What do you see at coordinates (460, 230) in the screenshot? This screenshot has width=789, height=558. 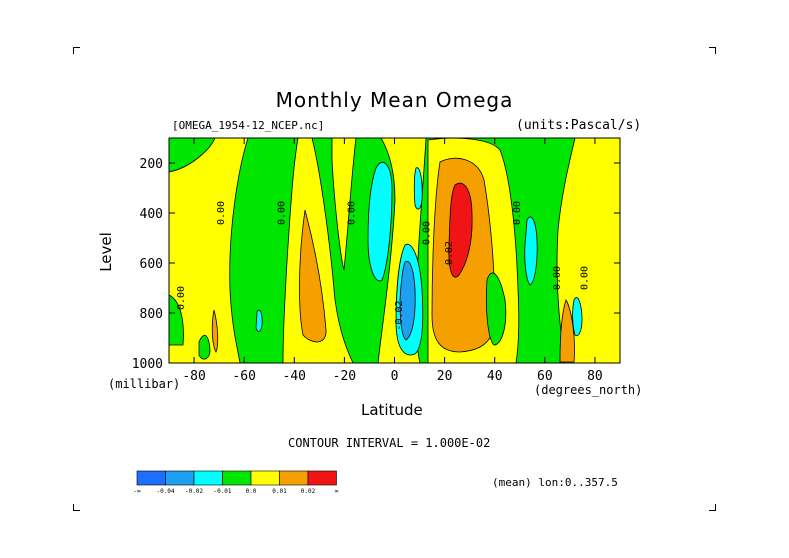 I see `contour-region-nh-tropics-peak-positive` at bounding box center [460, 230].